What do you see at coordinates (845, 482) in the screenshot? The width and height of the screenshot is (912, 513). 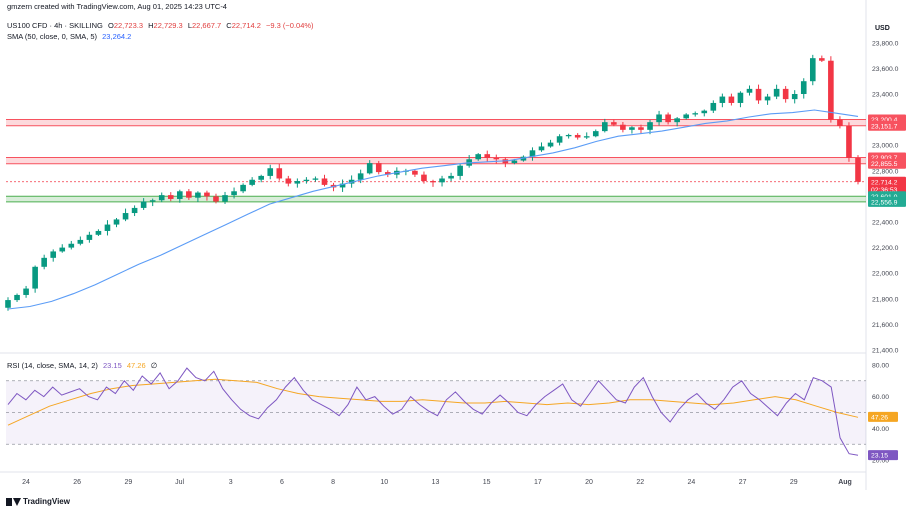 I see `time-axis-label: Aug` at bounding box center [845, 482].